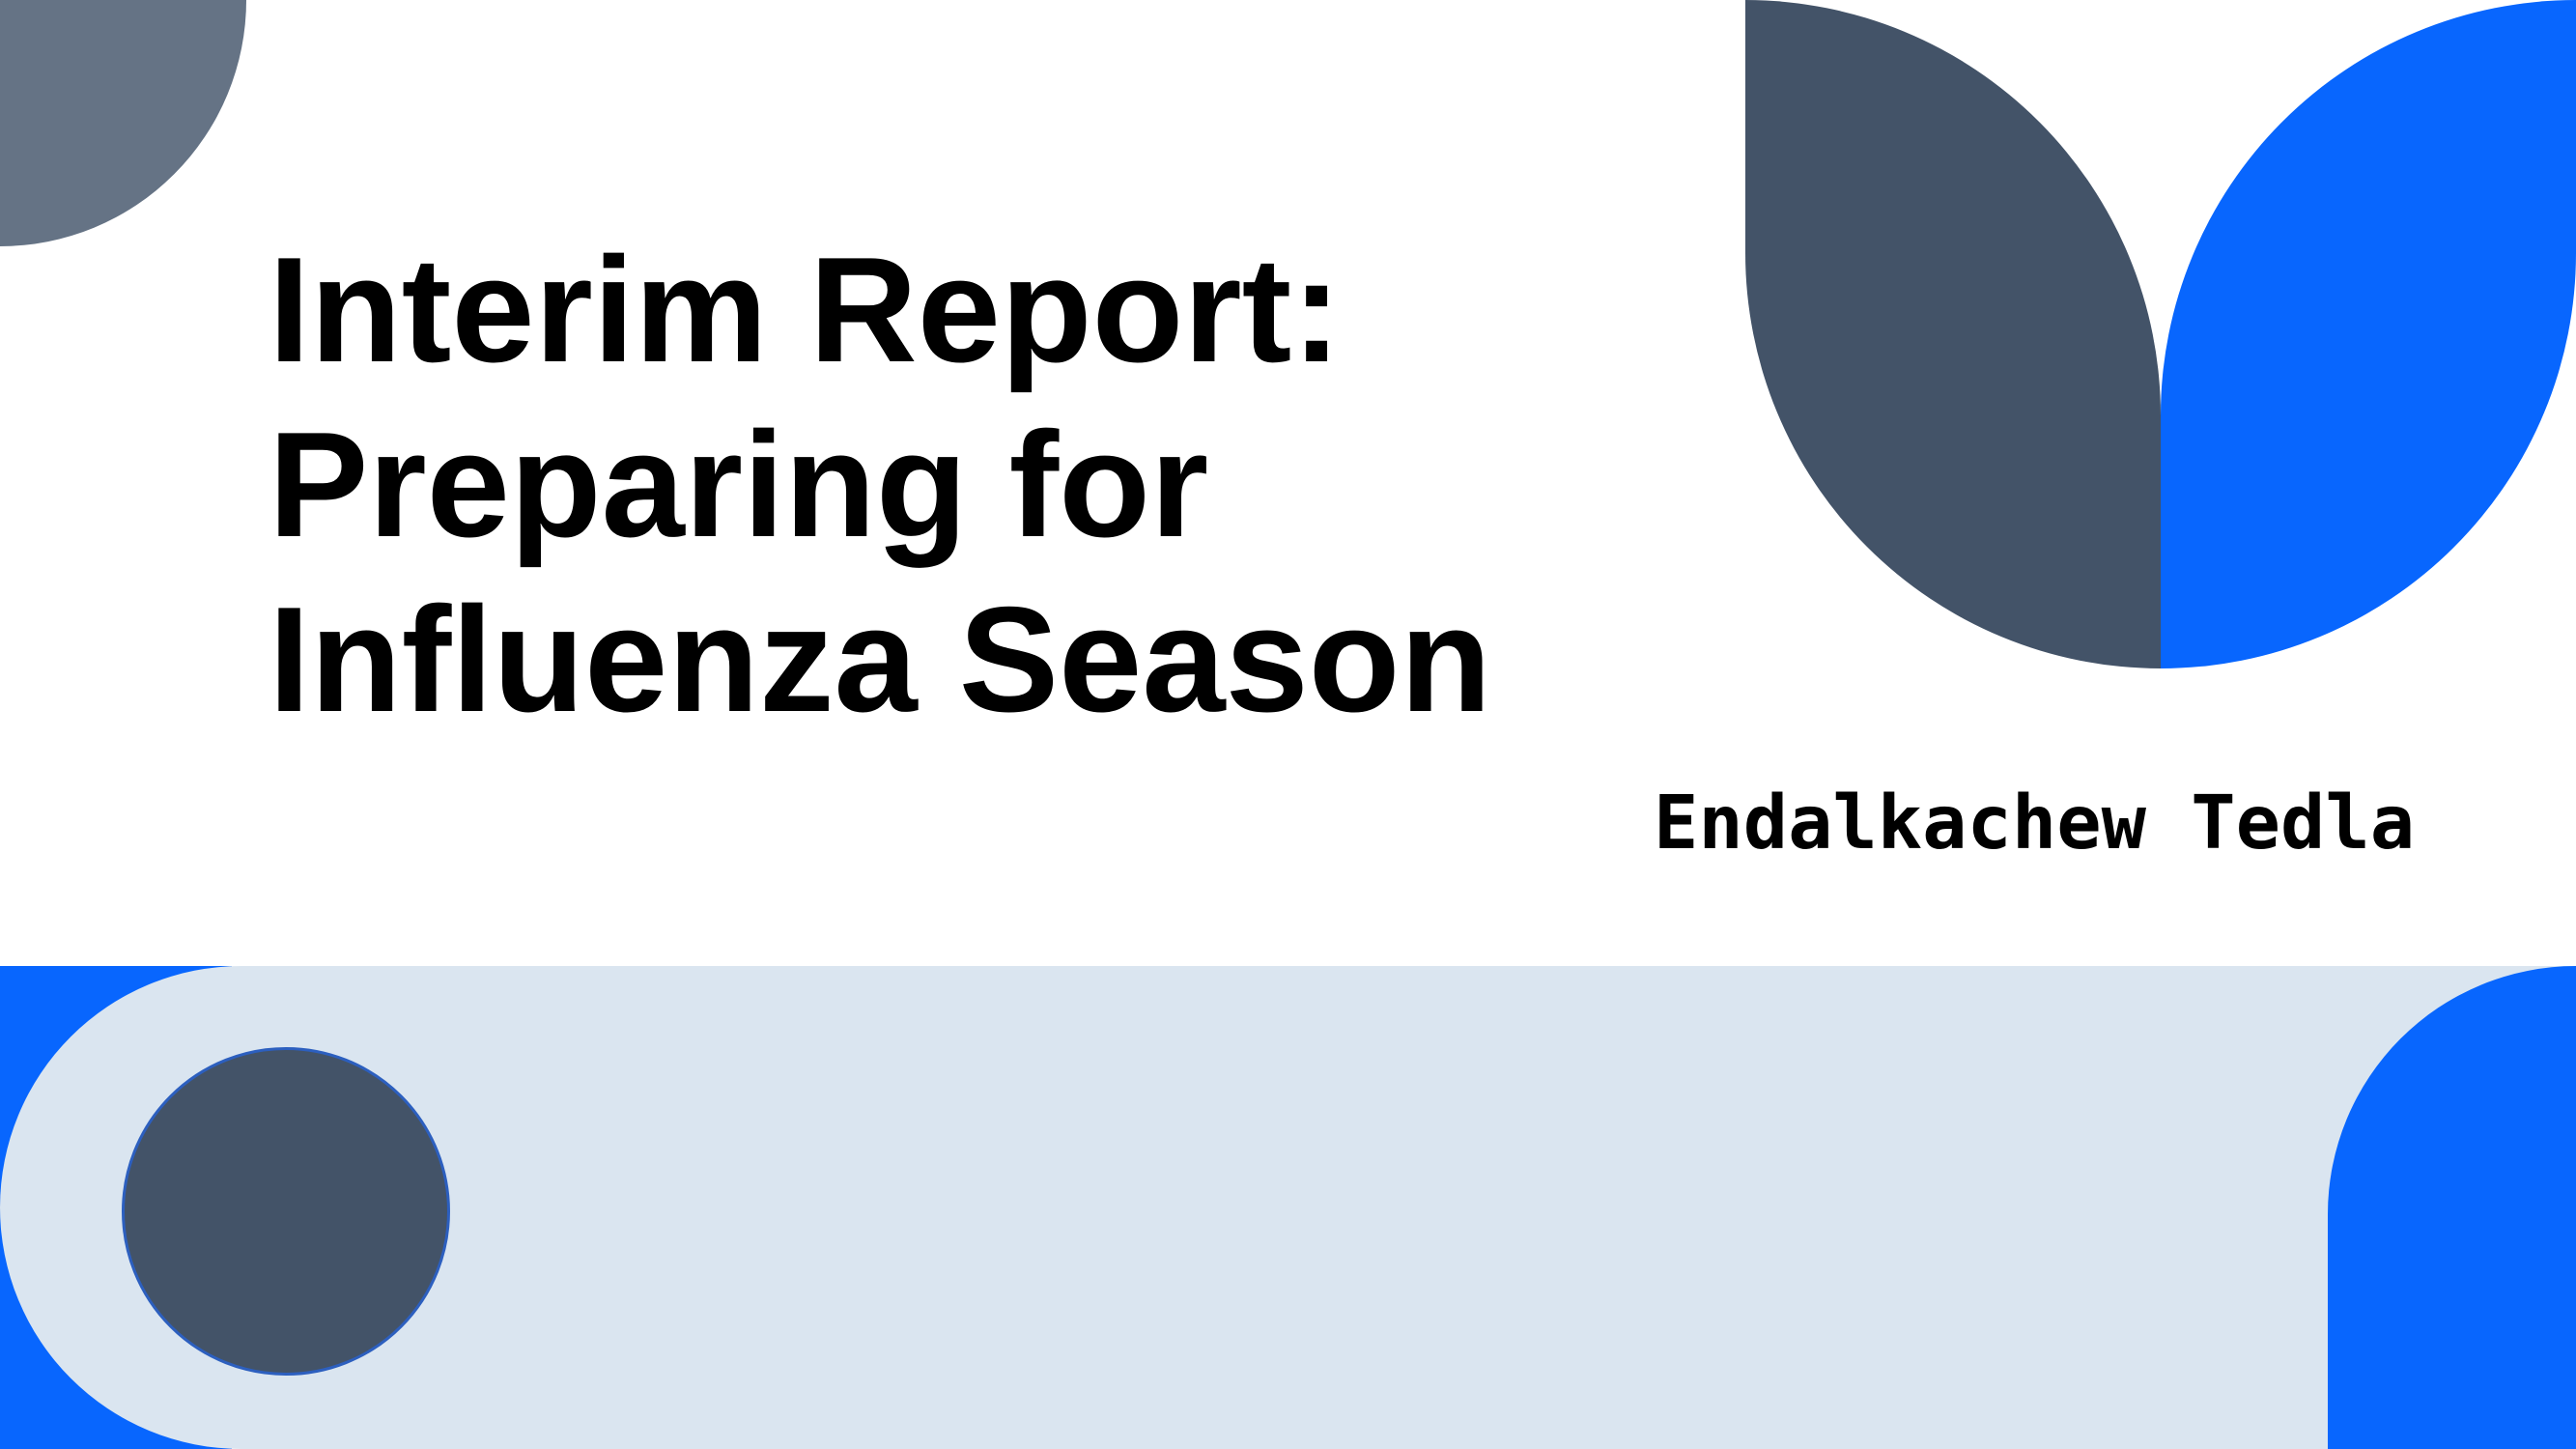  Describe the element at coordinates (123, 123) in the screenshot. I see `top-left-quarter-circle` at that location.